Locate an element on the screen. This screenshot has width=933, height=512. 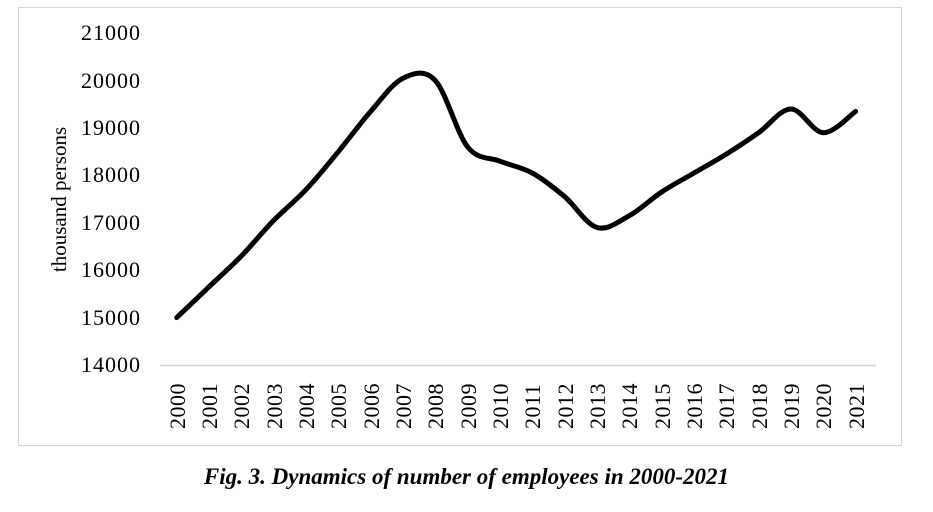
x-tick-label: 2011 is located at coordinates (533, 406).